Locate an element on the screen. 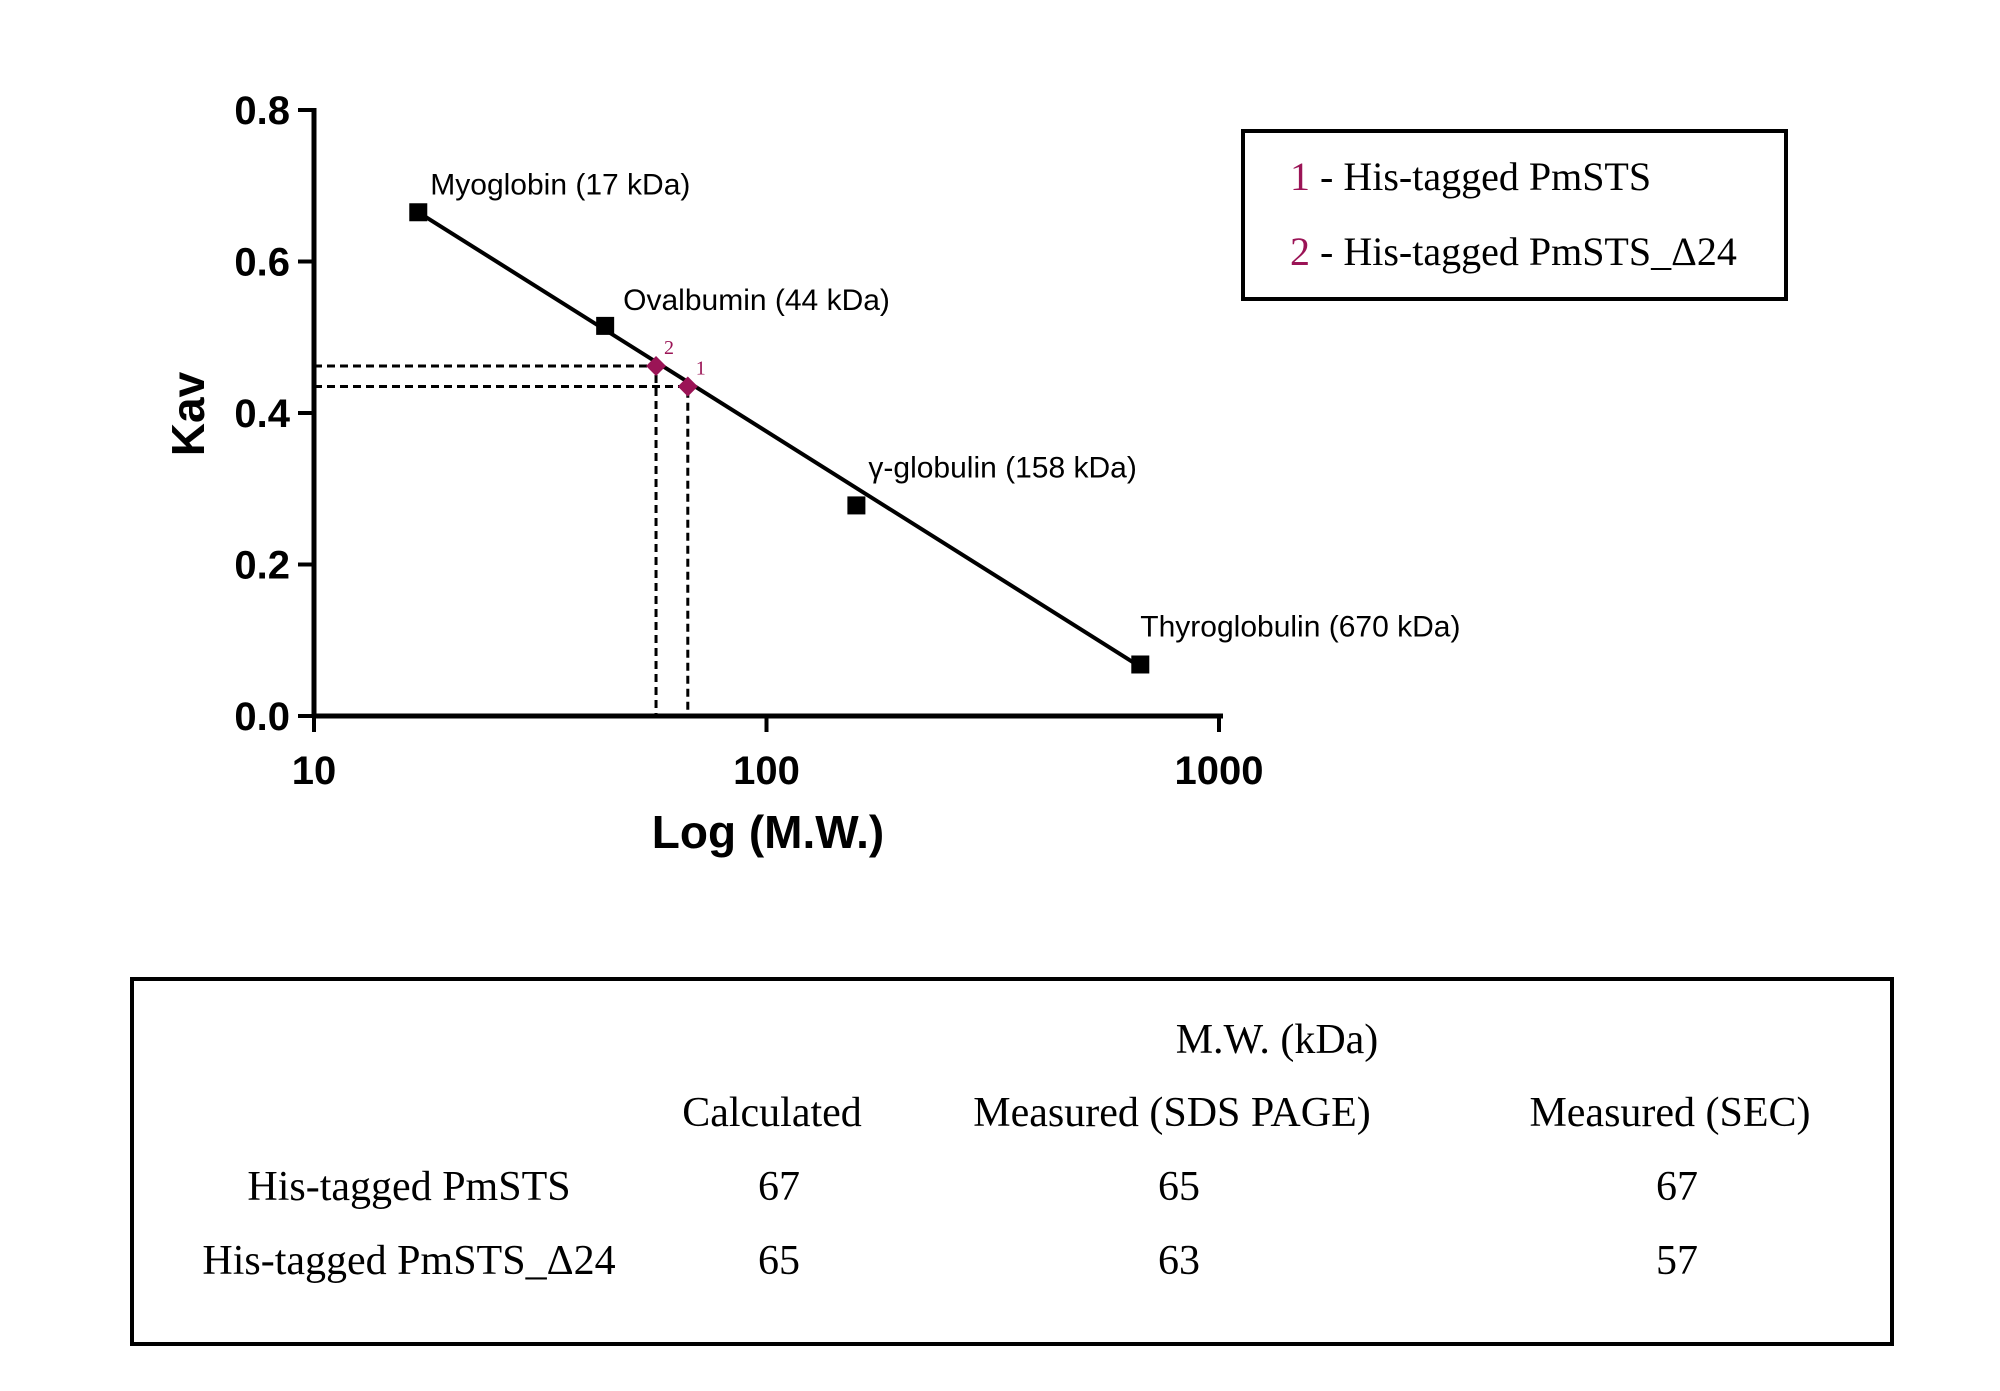 This screenshot has height=1391, width=2000. y-tick-label: 0.4 is located at coordinates (262, 414).